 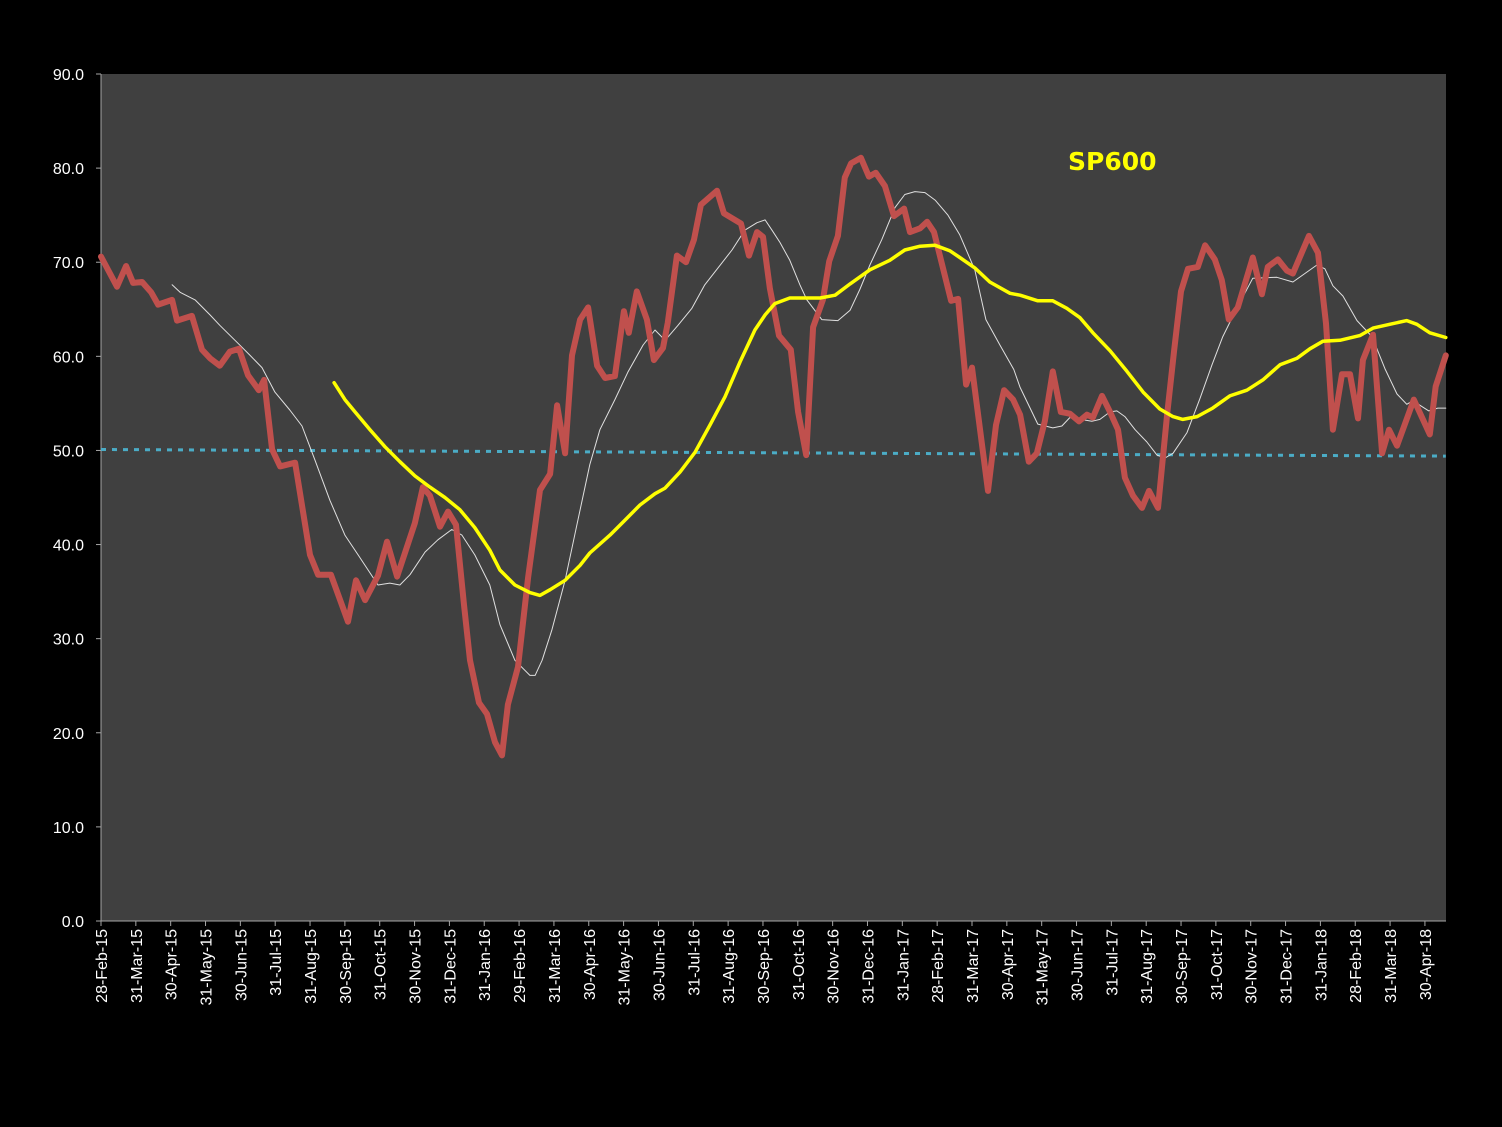 What do you see at coordinates (903, 965) in the screenshot?
I see `x-tick-label: 31-Jan-17` at bounding box center [903, 965].